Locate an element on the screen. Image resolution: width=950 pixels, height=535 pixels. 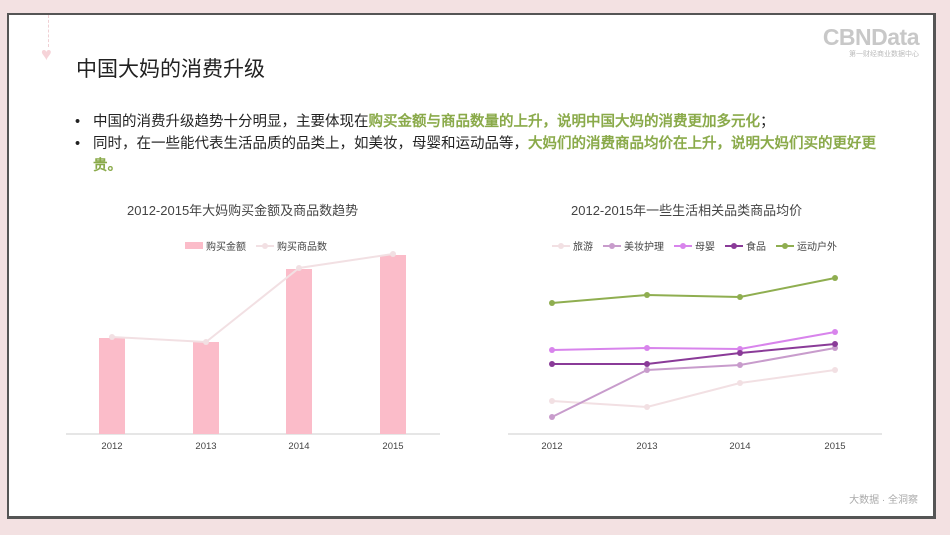
bar-2013 is located at coordinates (206, 388).